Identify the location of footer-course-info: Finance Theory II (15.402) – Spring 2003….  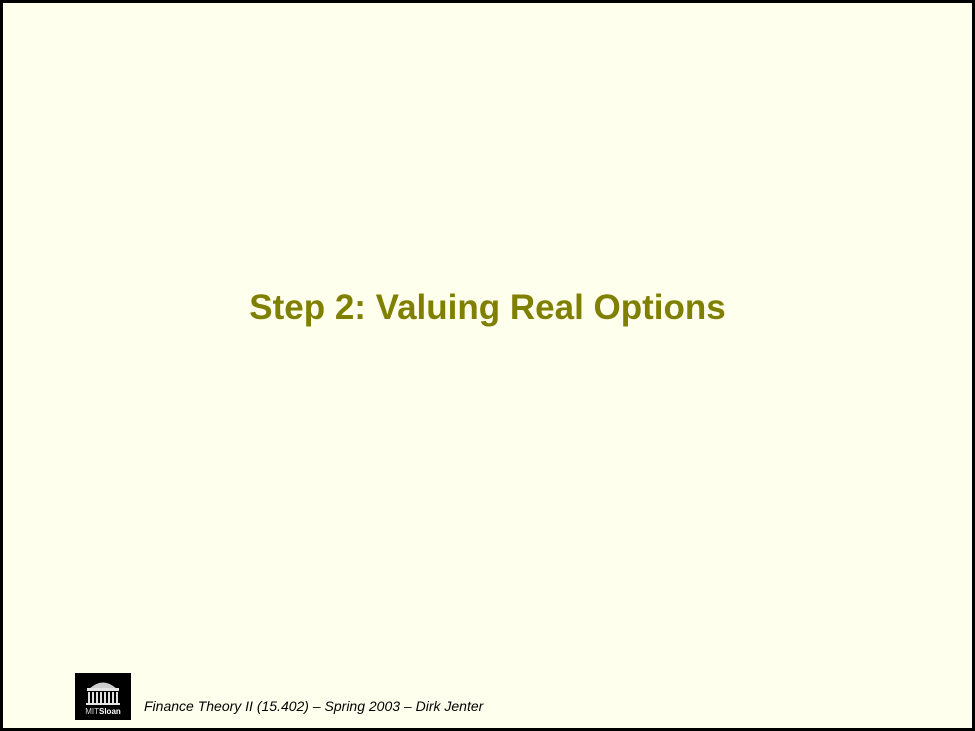
(314, 706).